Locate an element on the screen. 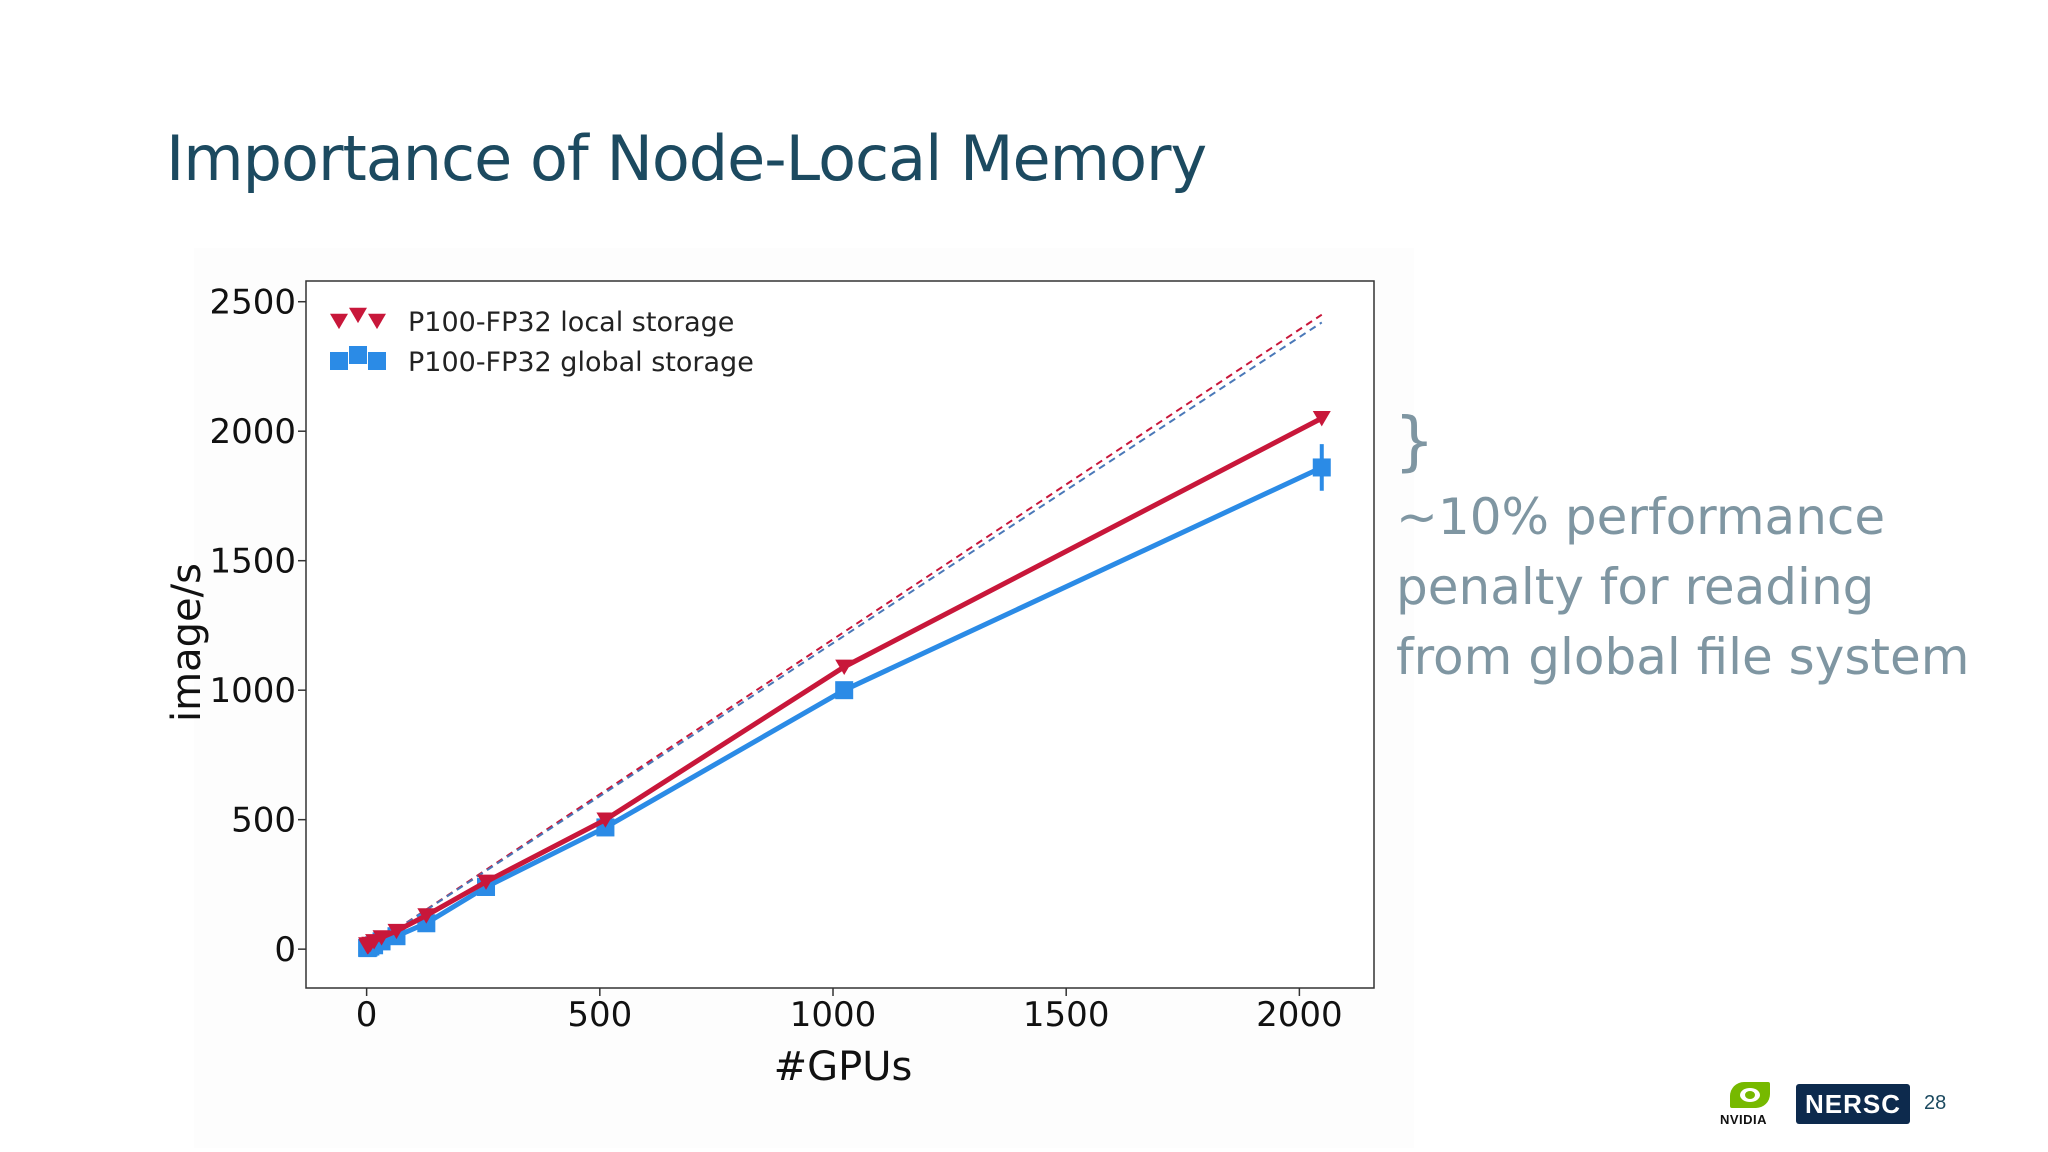  y-tick-label: 1000 is located at coordinates (252, 691).